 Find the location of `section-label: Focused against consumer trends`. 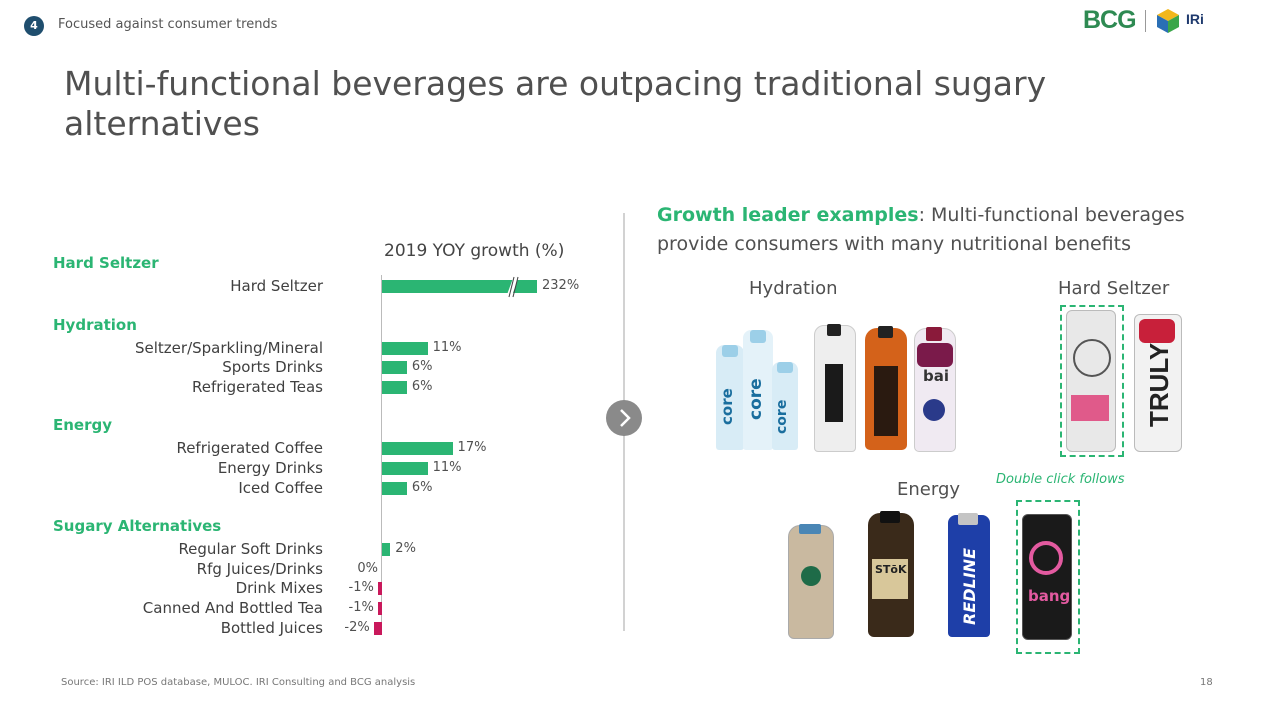

section-label: Focused against consumer trends is located at coordinates (168, 24).